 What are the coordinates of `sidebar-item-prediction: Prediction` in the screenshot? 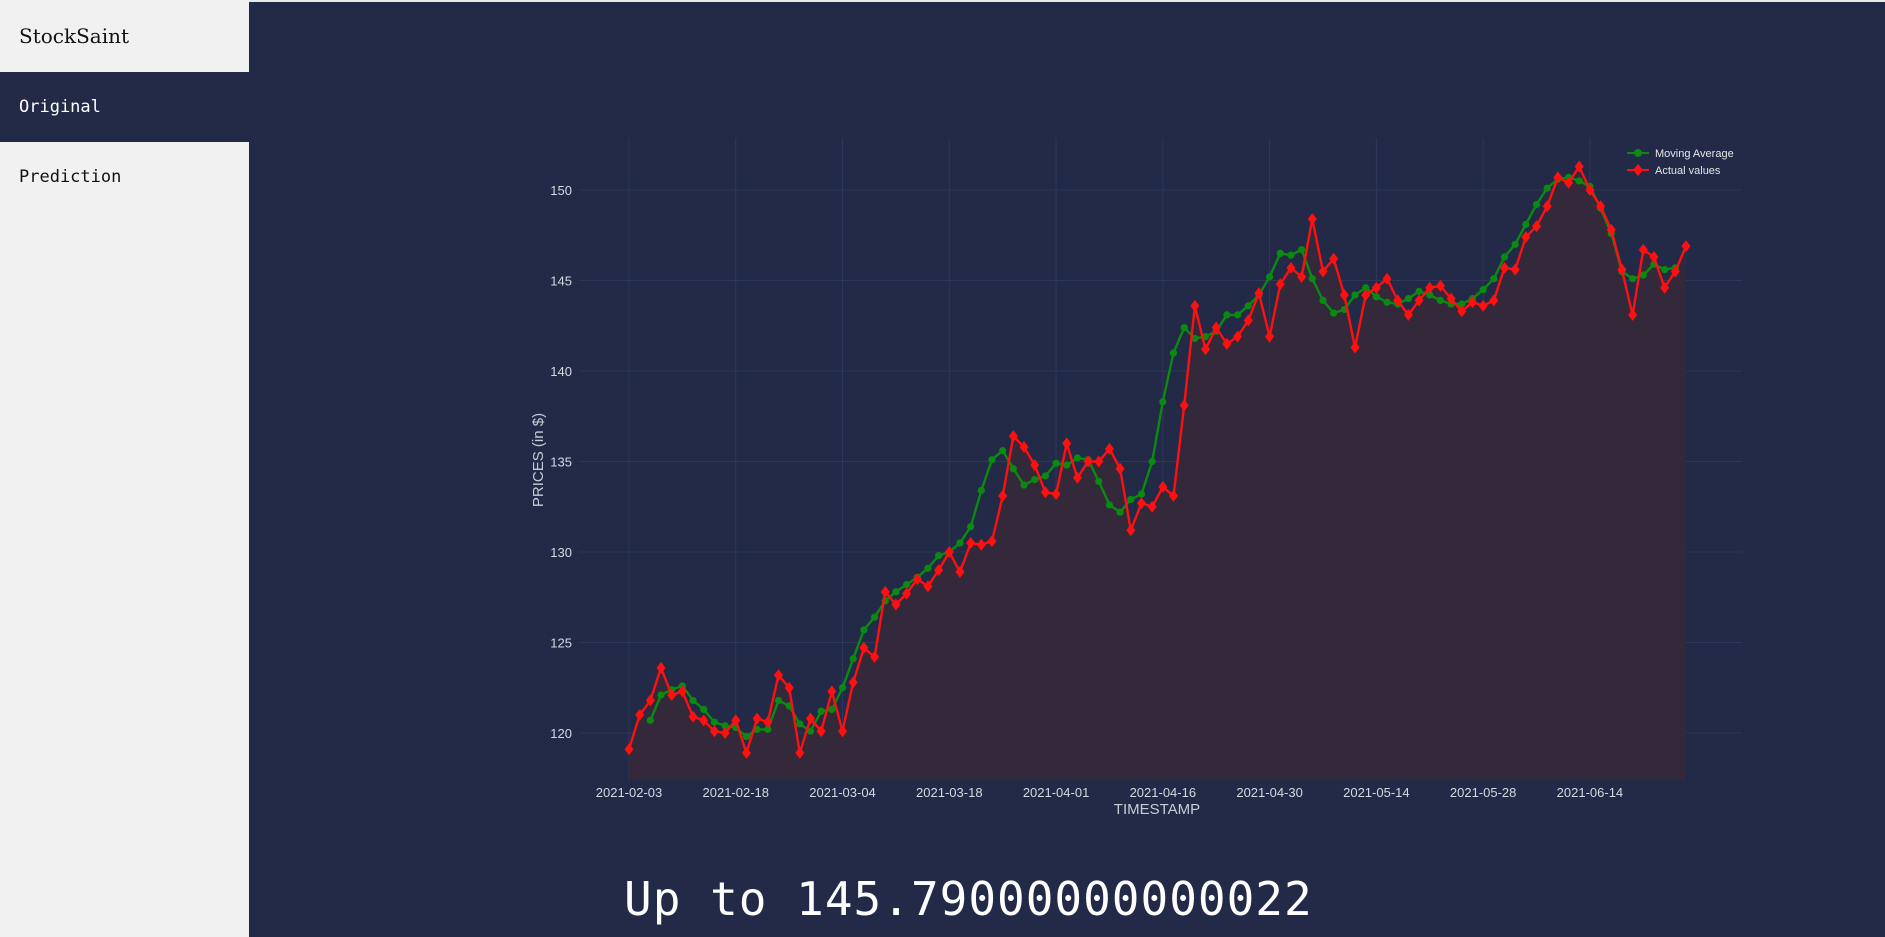 It's located at (70, 177).